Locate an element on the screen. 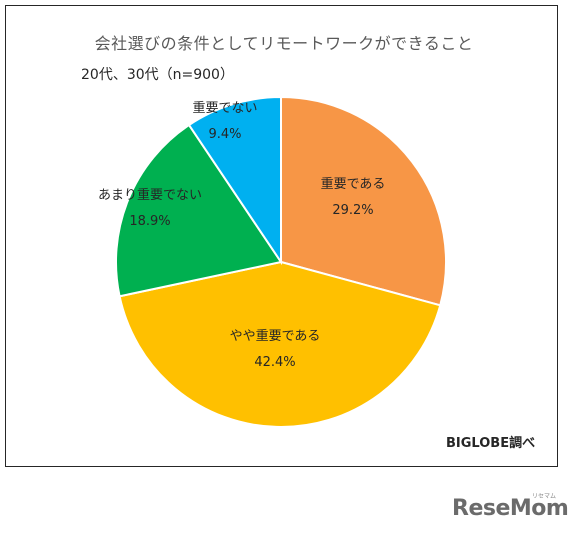 The image size is (568, 536). resemom-logo: ReseMom is located at coordinates (510, 508).